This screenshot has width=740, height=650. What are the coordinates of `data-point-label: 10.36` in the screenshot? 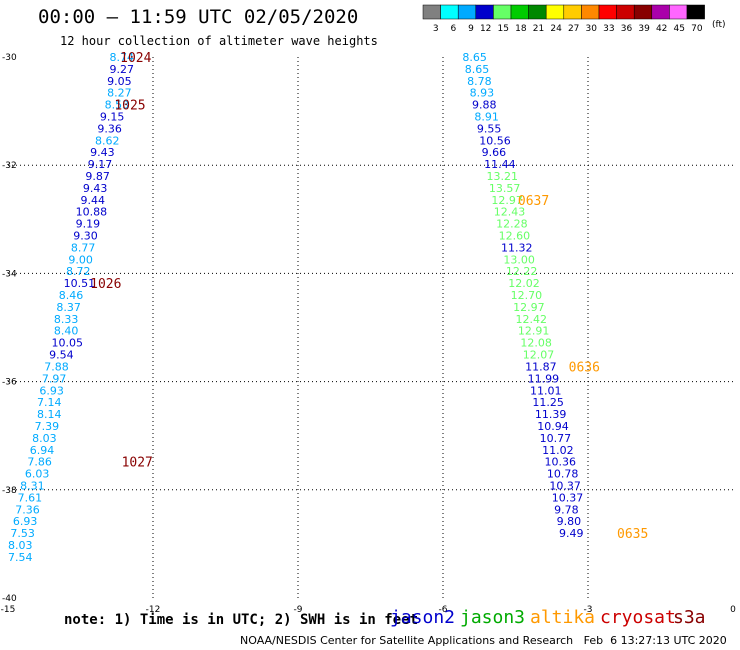 It's located at (561, 462).